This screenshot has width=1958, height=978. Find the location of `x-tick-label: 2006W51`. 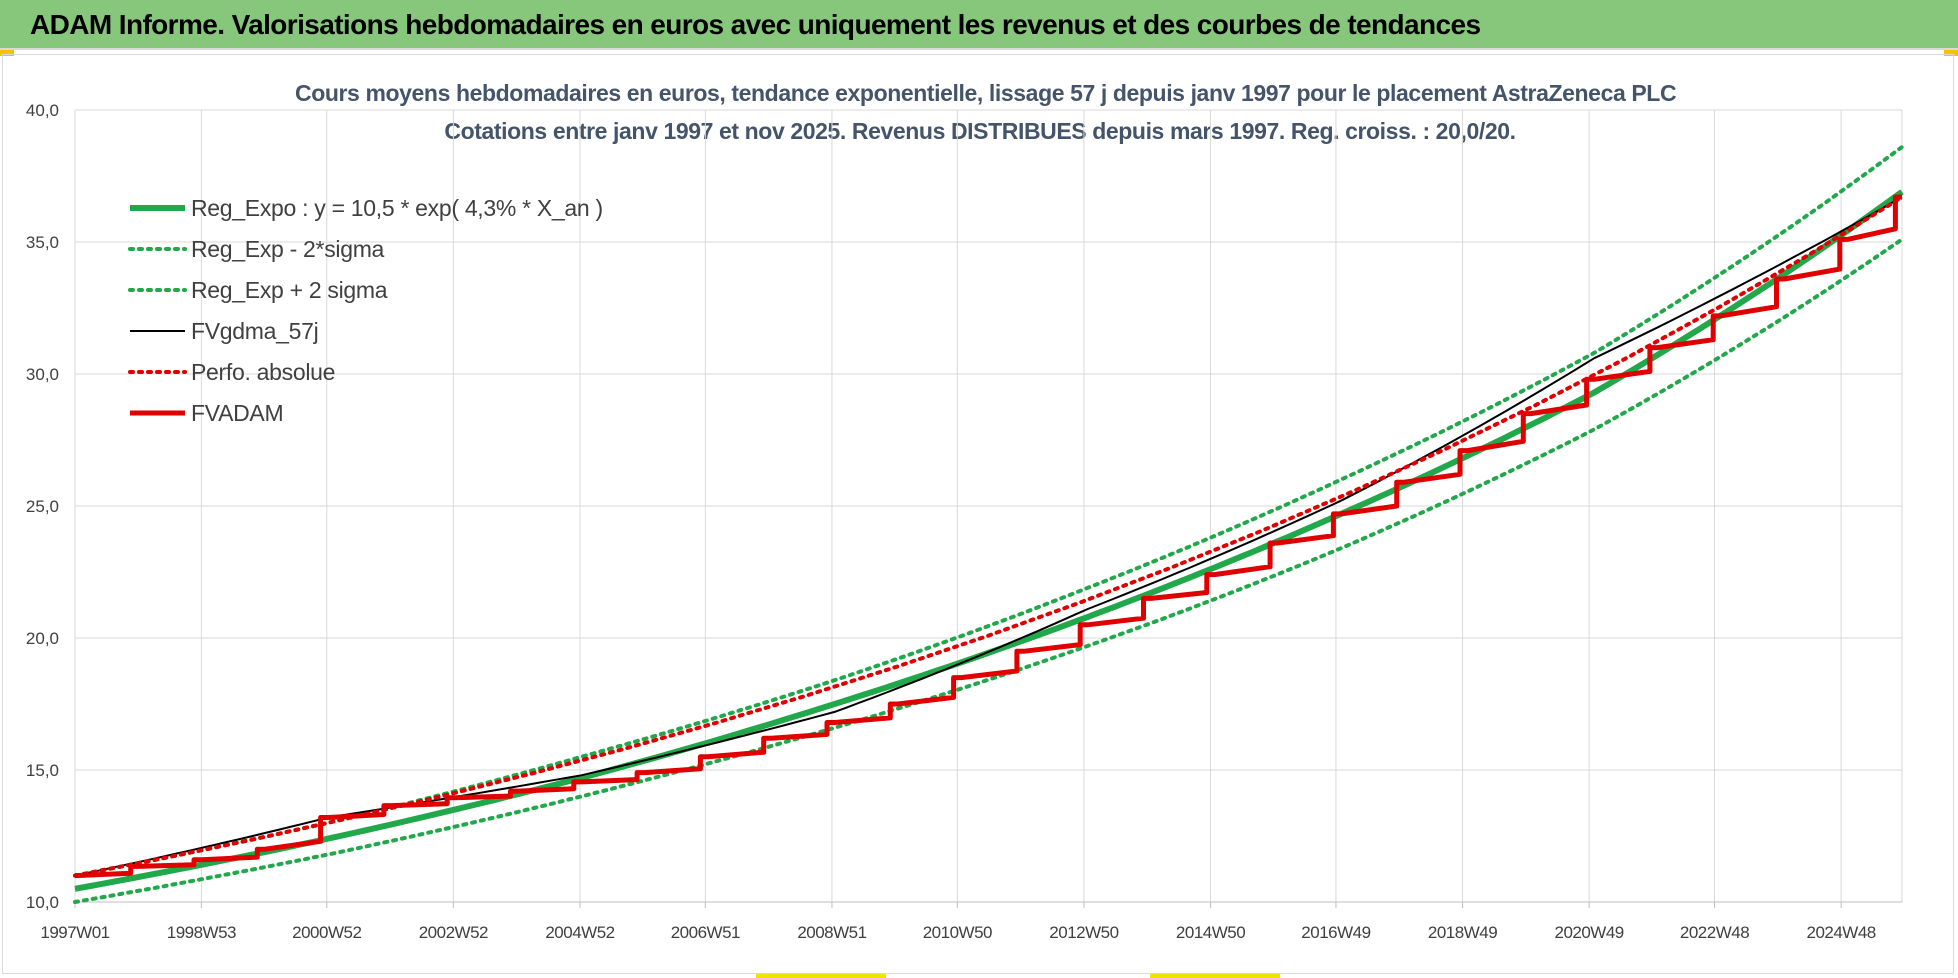

x-tick-label: 2006W51 is located at coordinates (705, 932).